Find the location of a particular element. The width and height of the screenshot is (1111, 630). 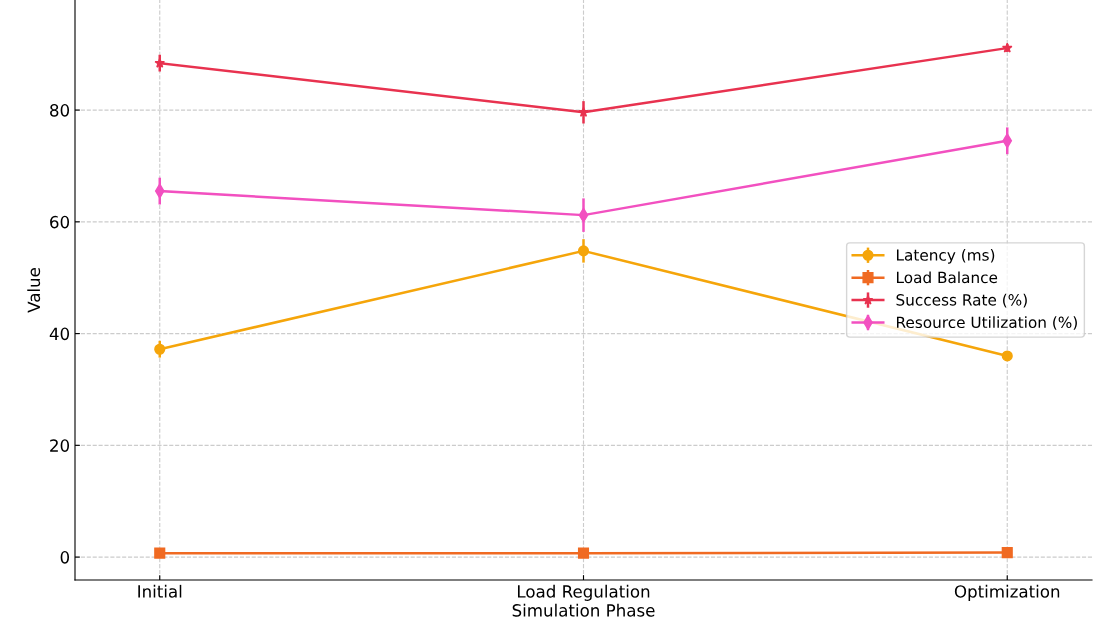

legend-label: Success Rate (%) is located at coordinates (961, 300).